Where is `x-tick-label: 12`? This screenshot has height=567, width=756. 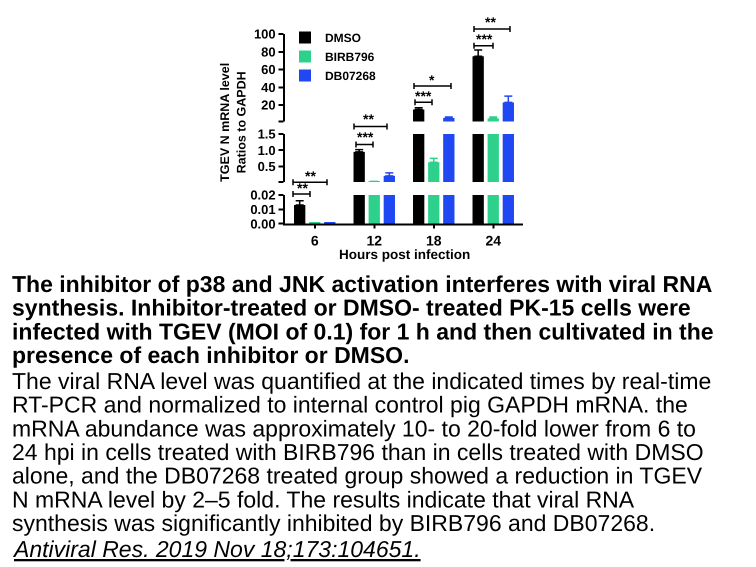 x-tick-label: 12 is located at coordinates (374, 240).